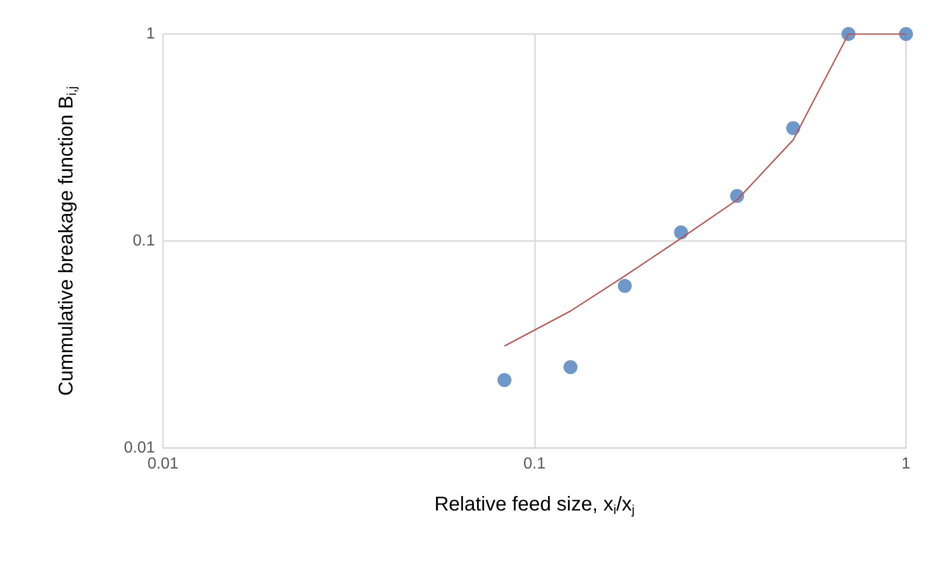 This screenshot has height=569, width=932. What do you see at coordinates (144, 241) in the screenshot?
I see `y-tick-label: 0.1` at bounding box center [144, 241].